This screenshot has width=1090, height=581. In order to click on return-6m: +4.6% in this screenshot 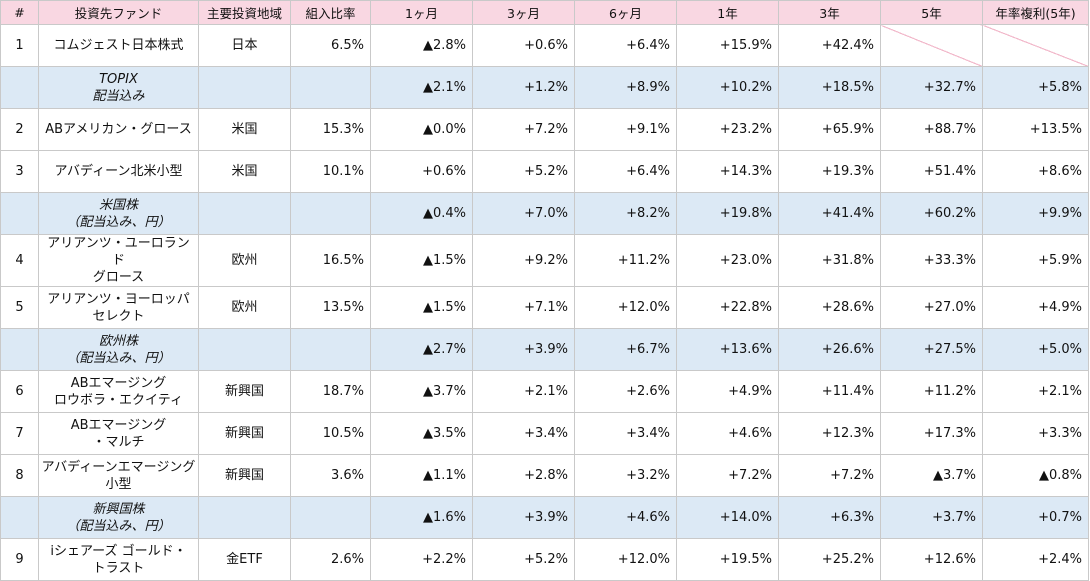, I will do `click(625, 517)`.